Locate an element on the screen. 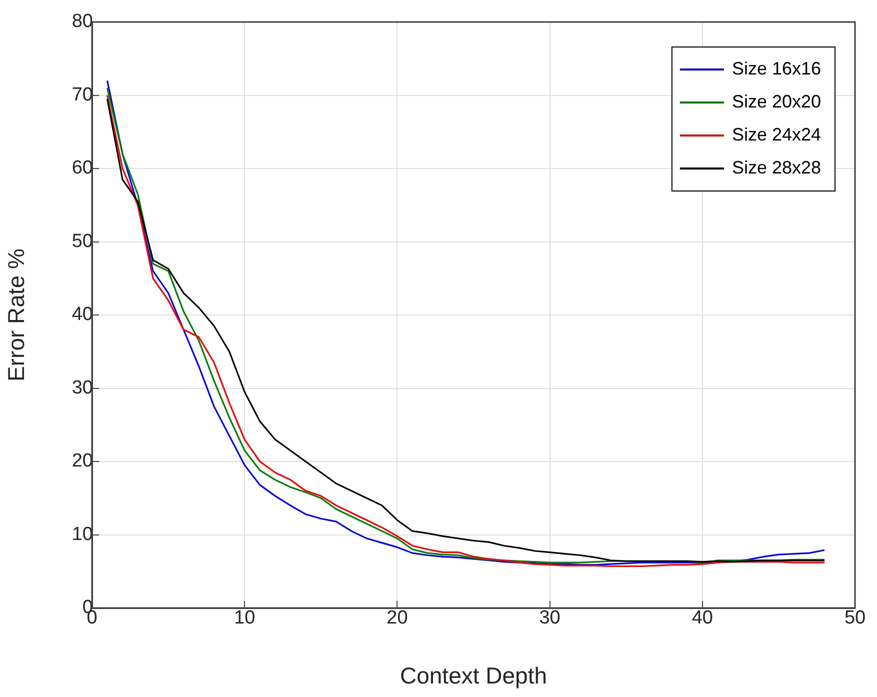  legend-label: Size 24x24 is located at coordinates (777, 134).